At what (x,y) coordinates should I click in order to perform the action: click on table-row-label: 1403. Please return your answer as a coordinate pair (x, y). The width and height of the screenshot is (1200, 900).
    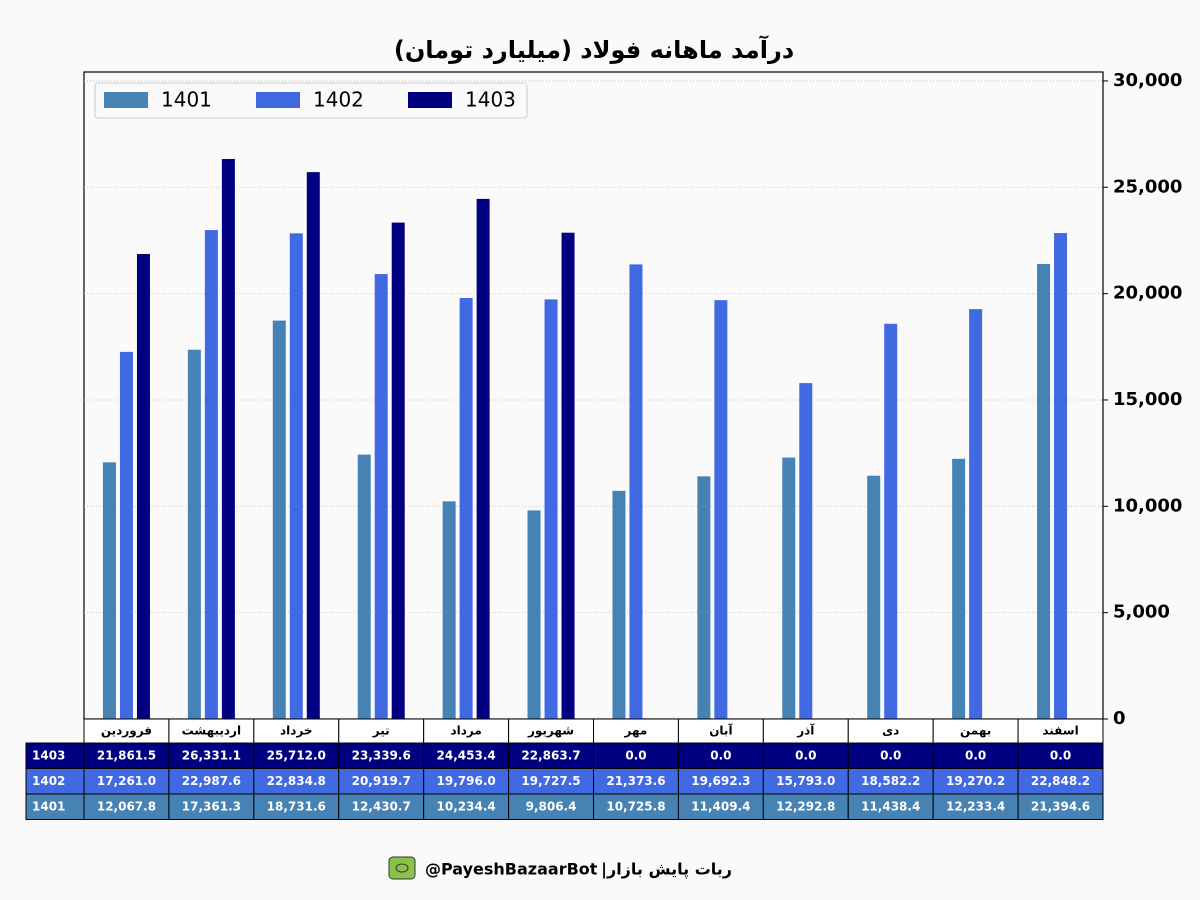
    Looking at the image, I should click on (48, 755).